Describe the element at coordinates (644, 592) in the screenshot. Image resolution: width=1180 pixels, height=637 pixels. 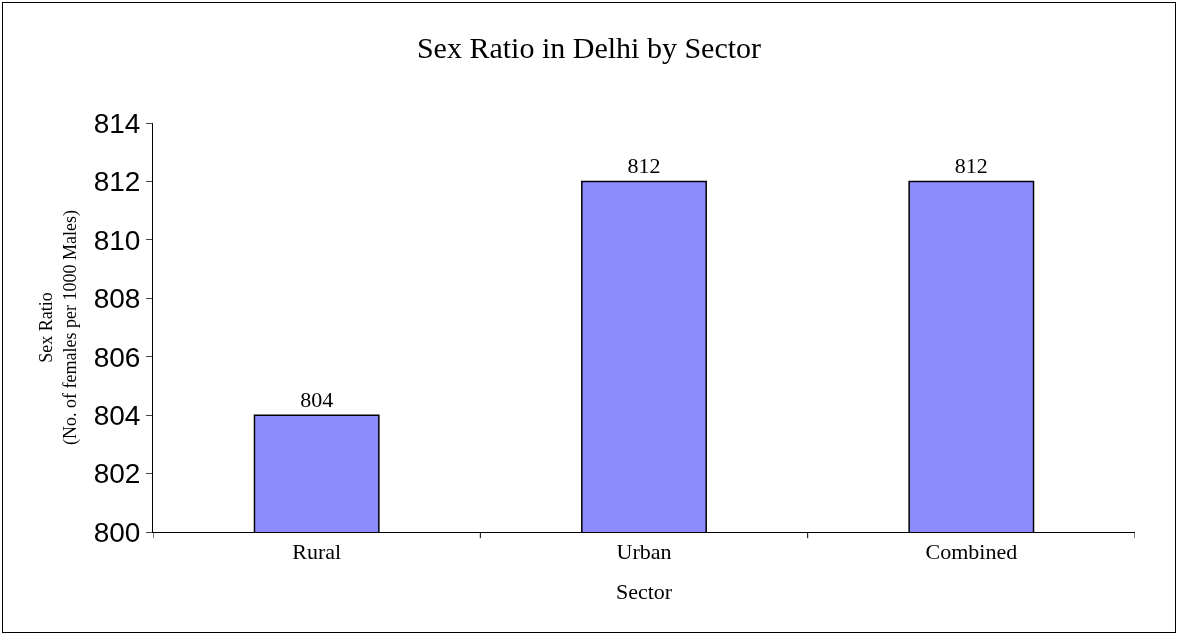
I see `x-axis-title: Sector` at that location.